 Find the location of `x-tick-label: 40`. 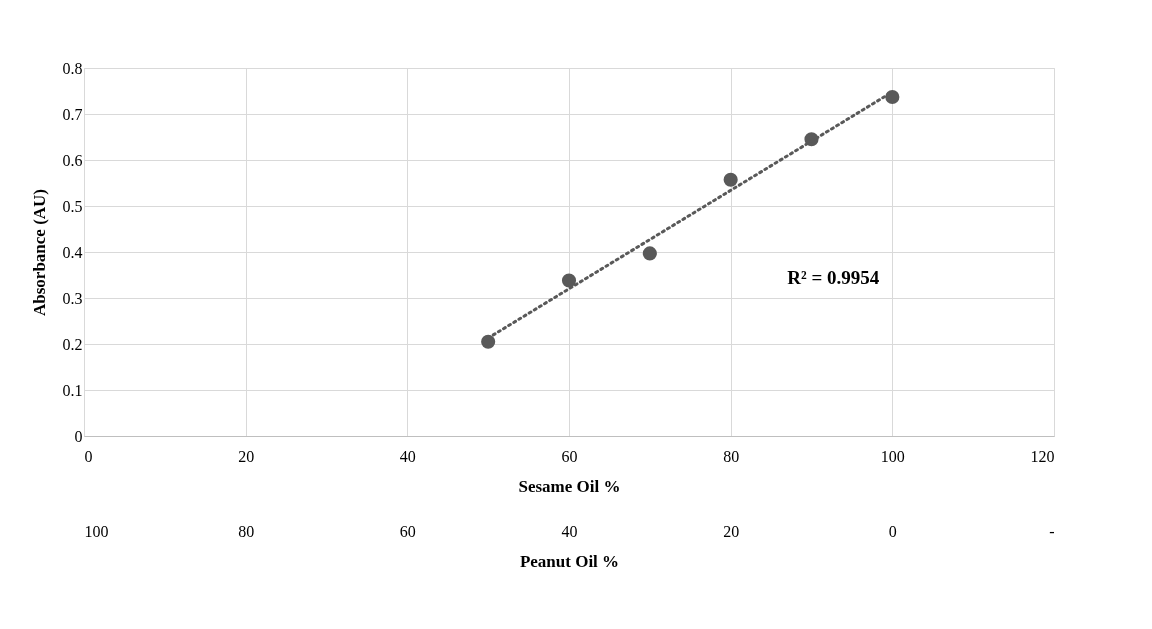

x-tick-label: 40 is located at coordinates (407, 456).